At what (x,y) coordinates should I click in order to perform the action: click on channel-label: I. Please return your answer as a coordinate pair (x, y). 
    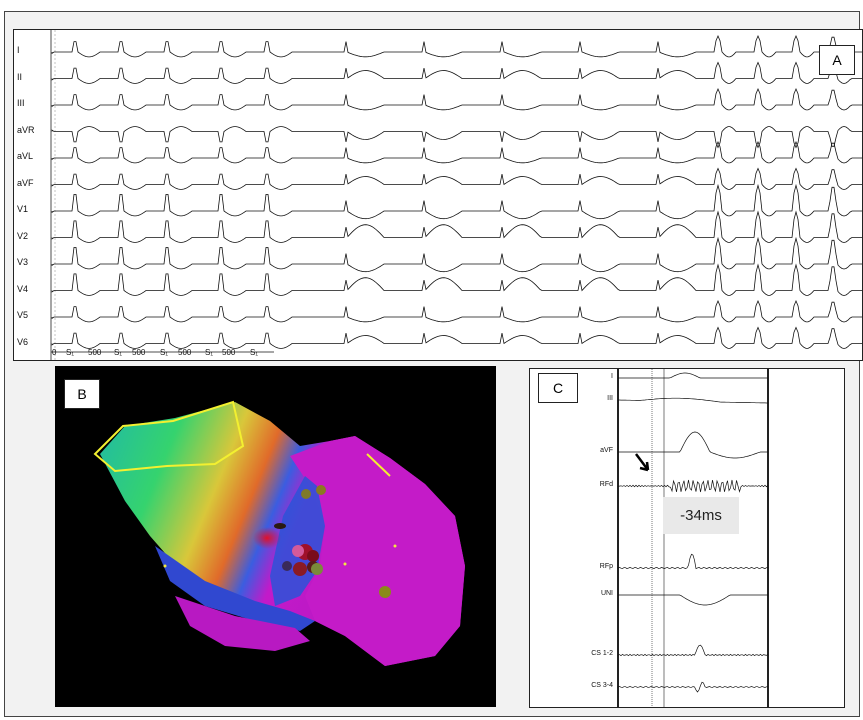
    Looking at the image, I should click on (612, 376).